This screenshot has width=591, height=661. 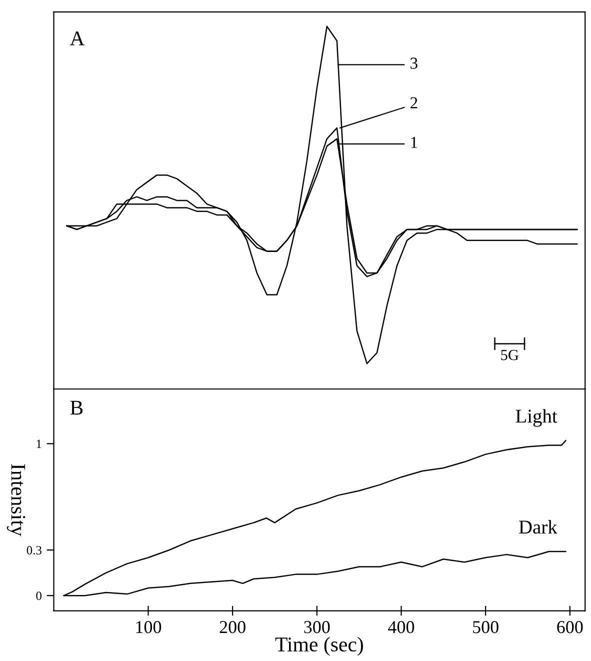 What do you see at coordinates (39, 596) in the screenshot?
I see `y-tick-label: 0` at bounding box center [39, 596].